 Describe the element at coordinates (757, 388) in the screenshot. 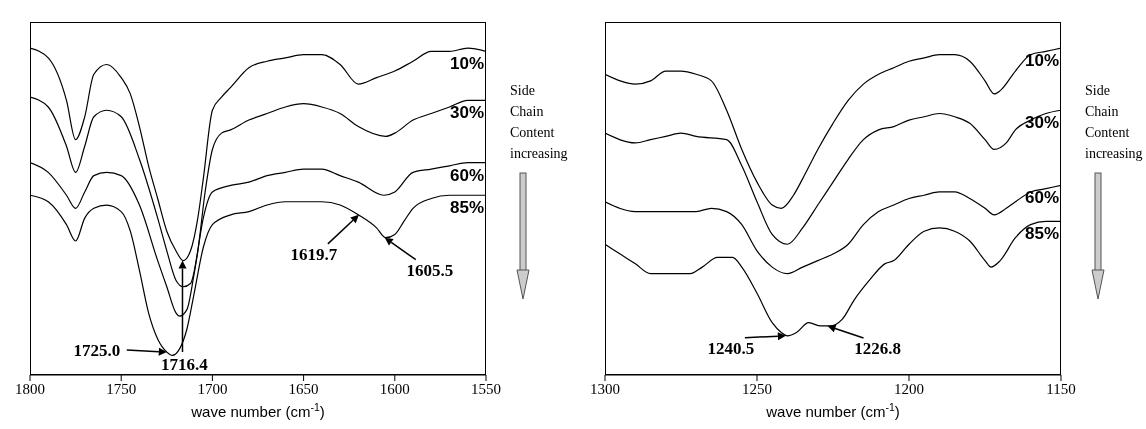

I see `x-tick-label: 1250` at that location.